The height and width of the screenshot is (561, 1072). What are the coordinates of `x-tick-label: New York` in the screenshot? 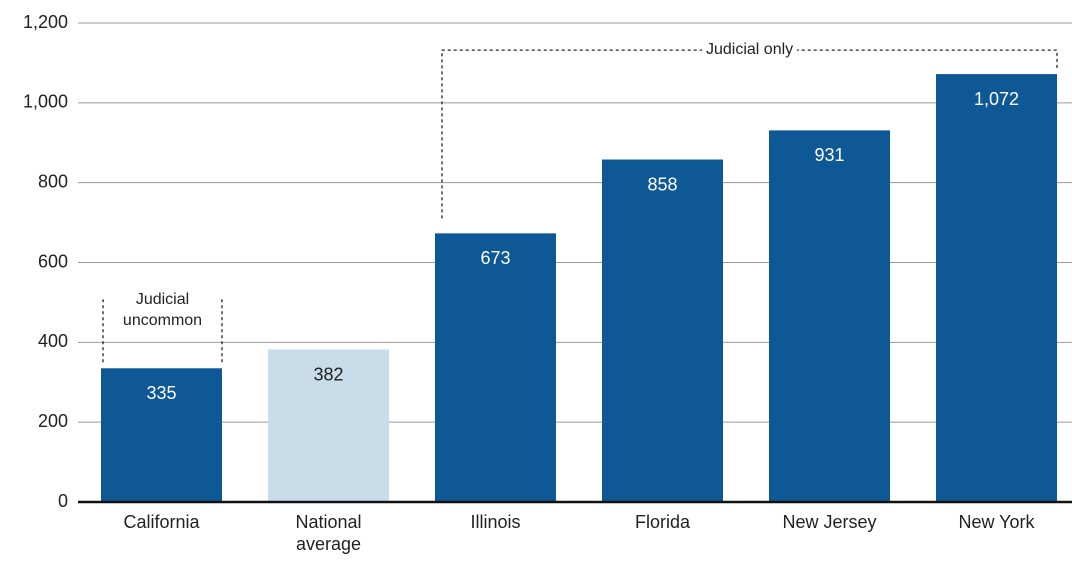 It's located at (996, 522).